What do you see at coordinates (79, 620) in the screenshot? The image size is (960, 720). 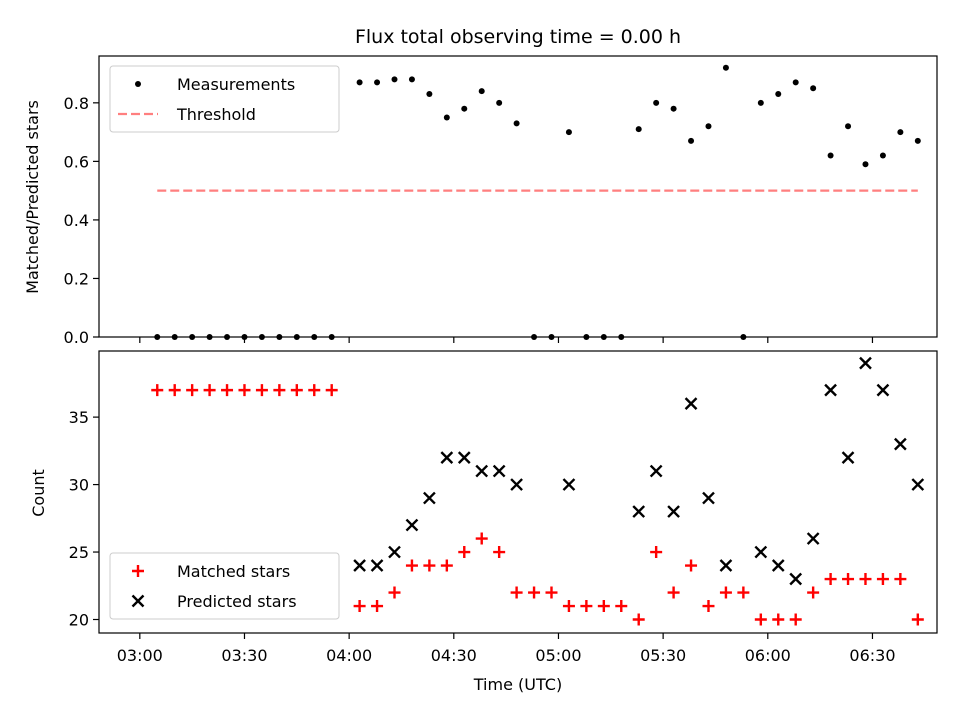 I see `y-tick-label: 20` at bounding box center [79, 620].